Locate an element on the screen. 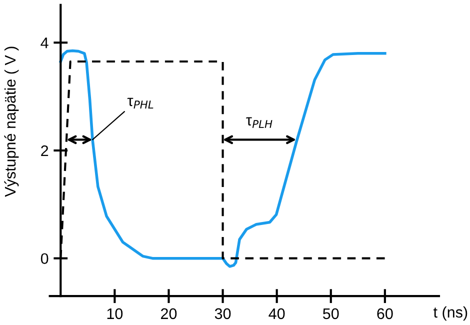  y-tick-label: 2 is located at coordinates (44, 150).